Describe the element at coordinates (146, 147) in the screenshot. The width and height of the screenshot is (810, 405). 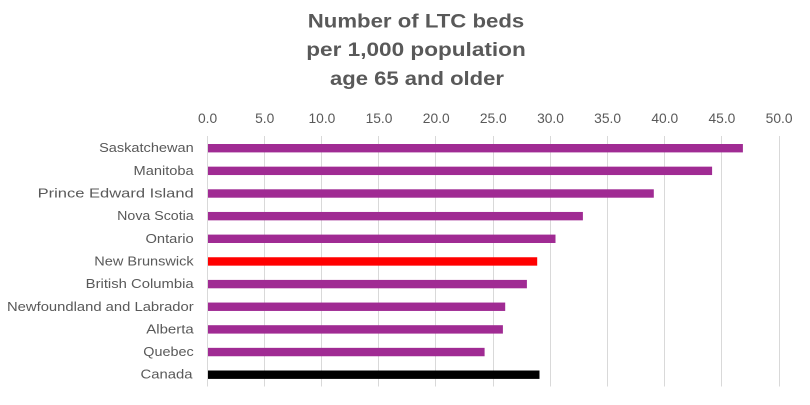
I see `svg-text: Saskatchewan` at that location.